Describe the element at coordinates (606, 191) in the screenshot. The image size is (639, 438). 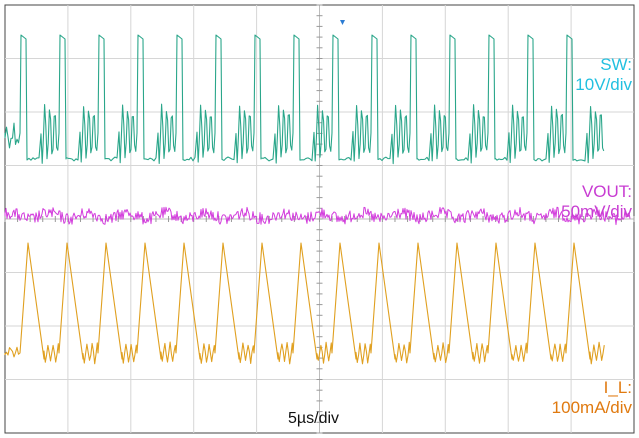
I see `vout-name: VOUT:` at that location.